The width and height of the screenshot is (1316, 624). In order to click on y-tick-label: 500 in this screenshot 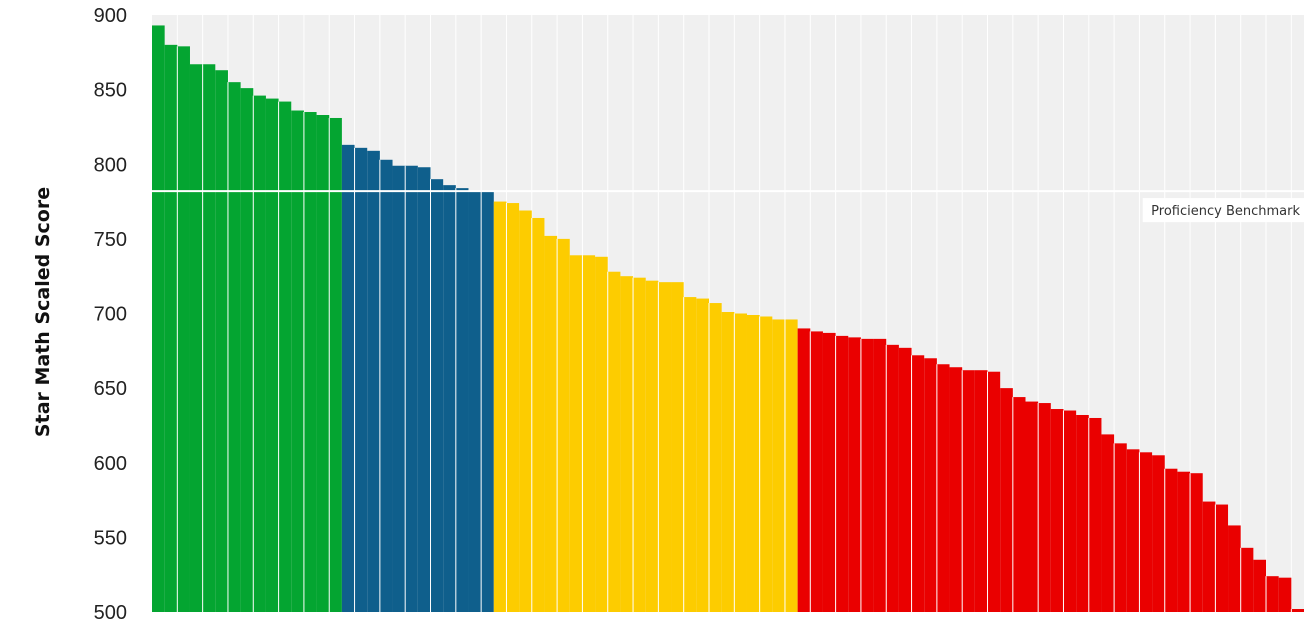, I will do `click(110, 613)`.